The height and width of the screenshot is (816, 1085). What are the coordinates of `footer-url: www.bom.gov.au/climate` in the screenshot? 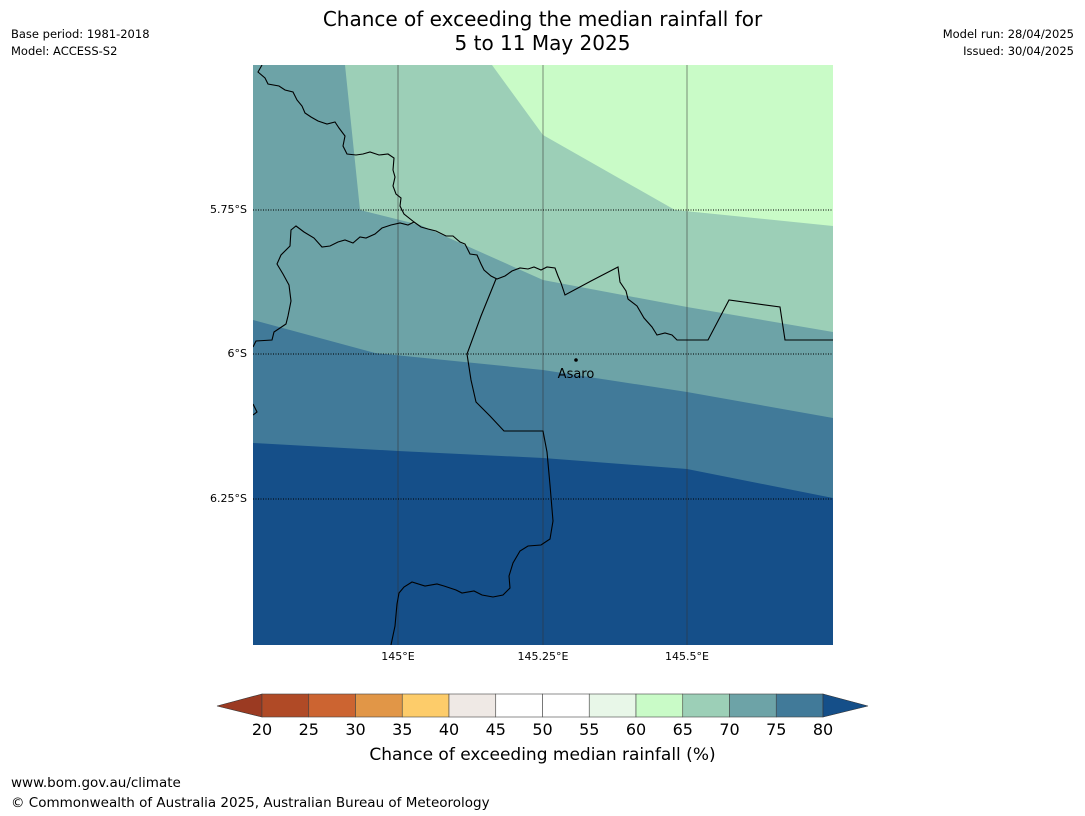 It's located at (96, 783).